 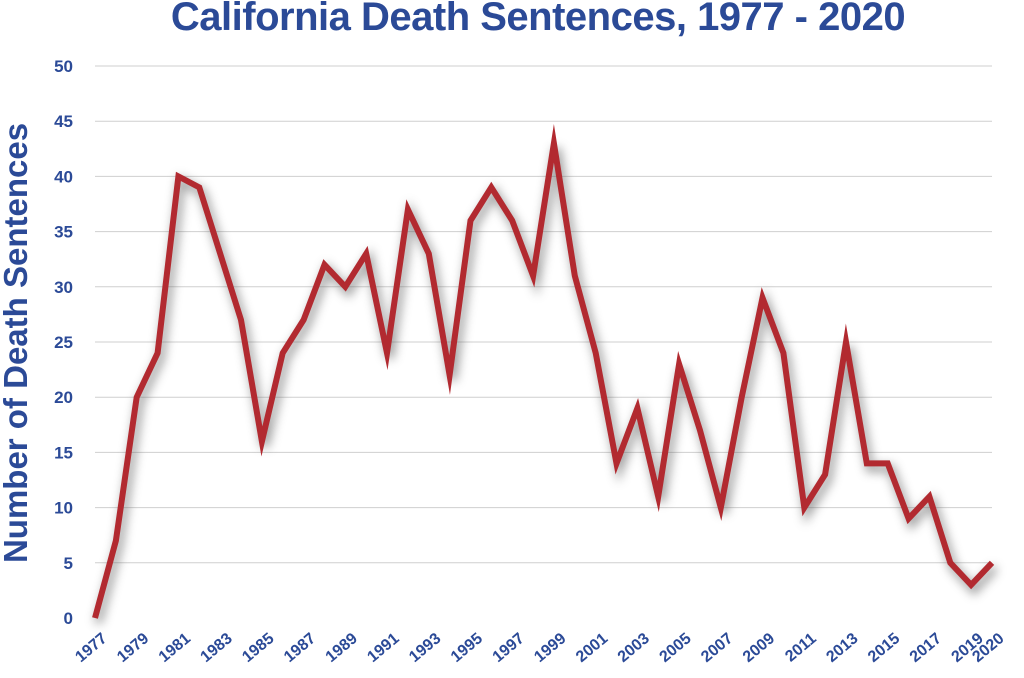 I want to click on x-tick-label: 1987, so click(x=300, y=648).